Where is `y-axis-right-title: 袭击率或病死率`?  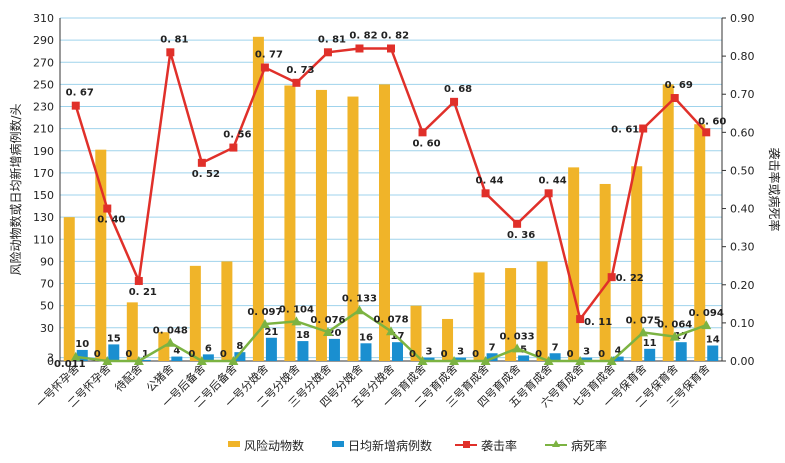 y-axis-right-title: 袭击率或病死率 is located at coordinates (774, 189).